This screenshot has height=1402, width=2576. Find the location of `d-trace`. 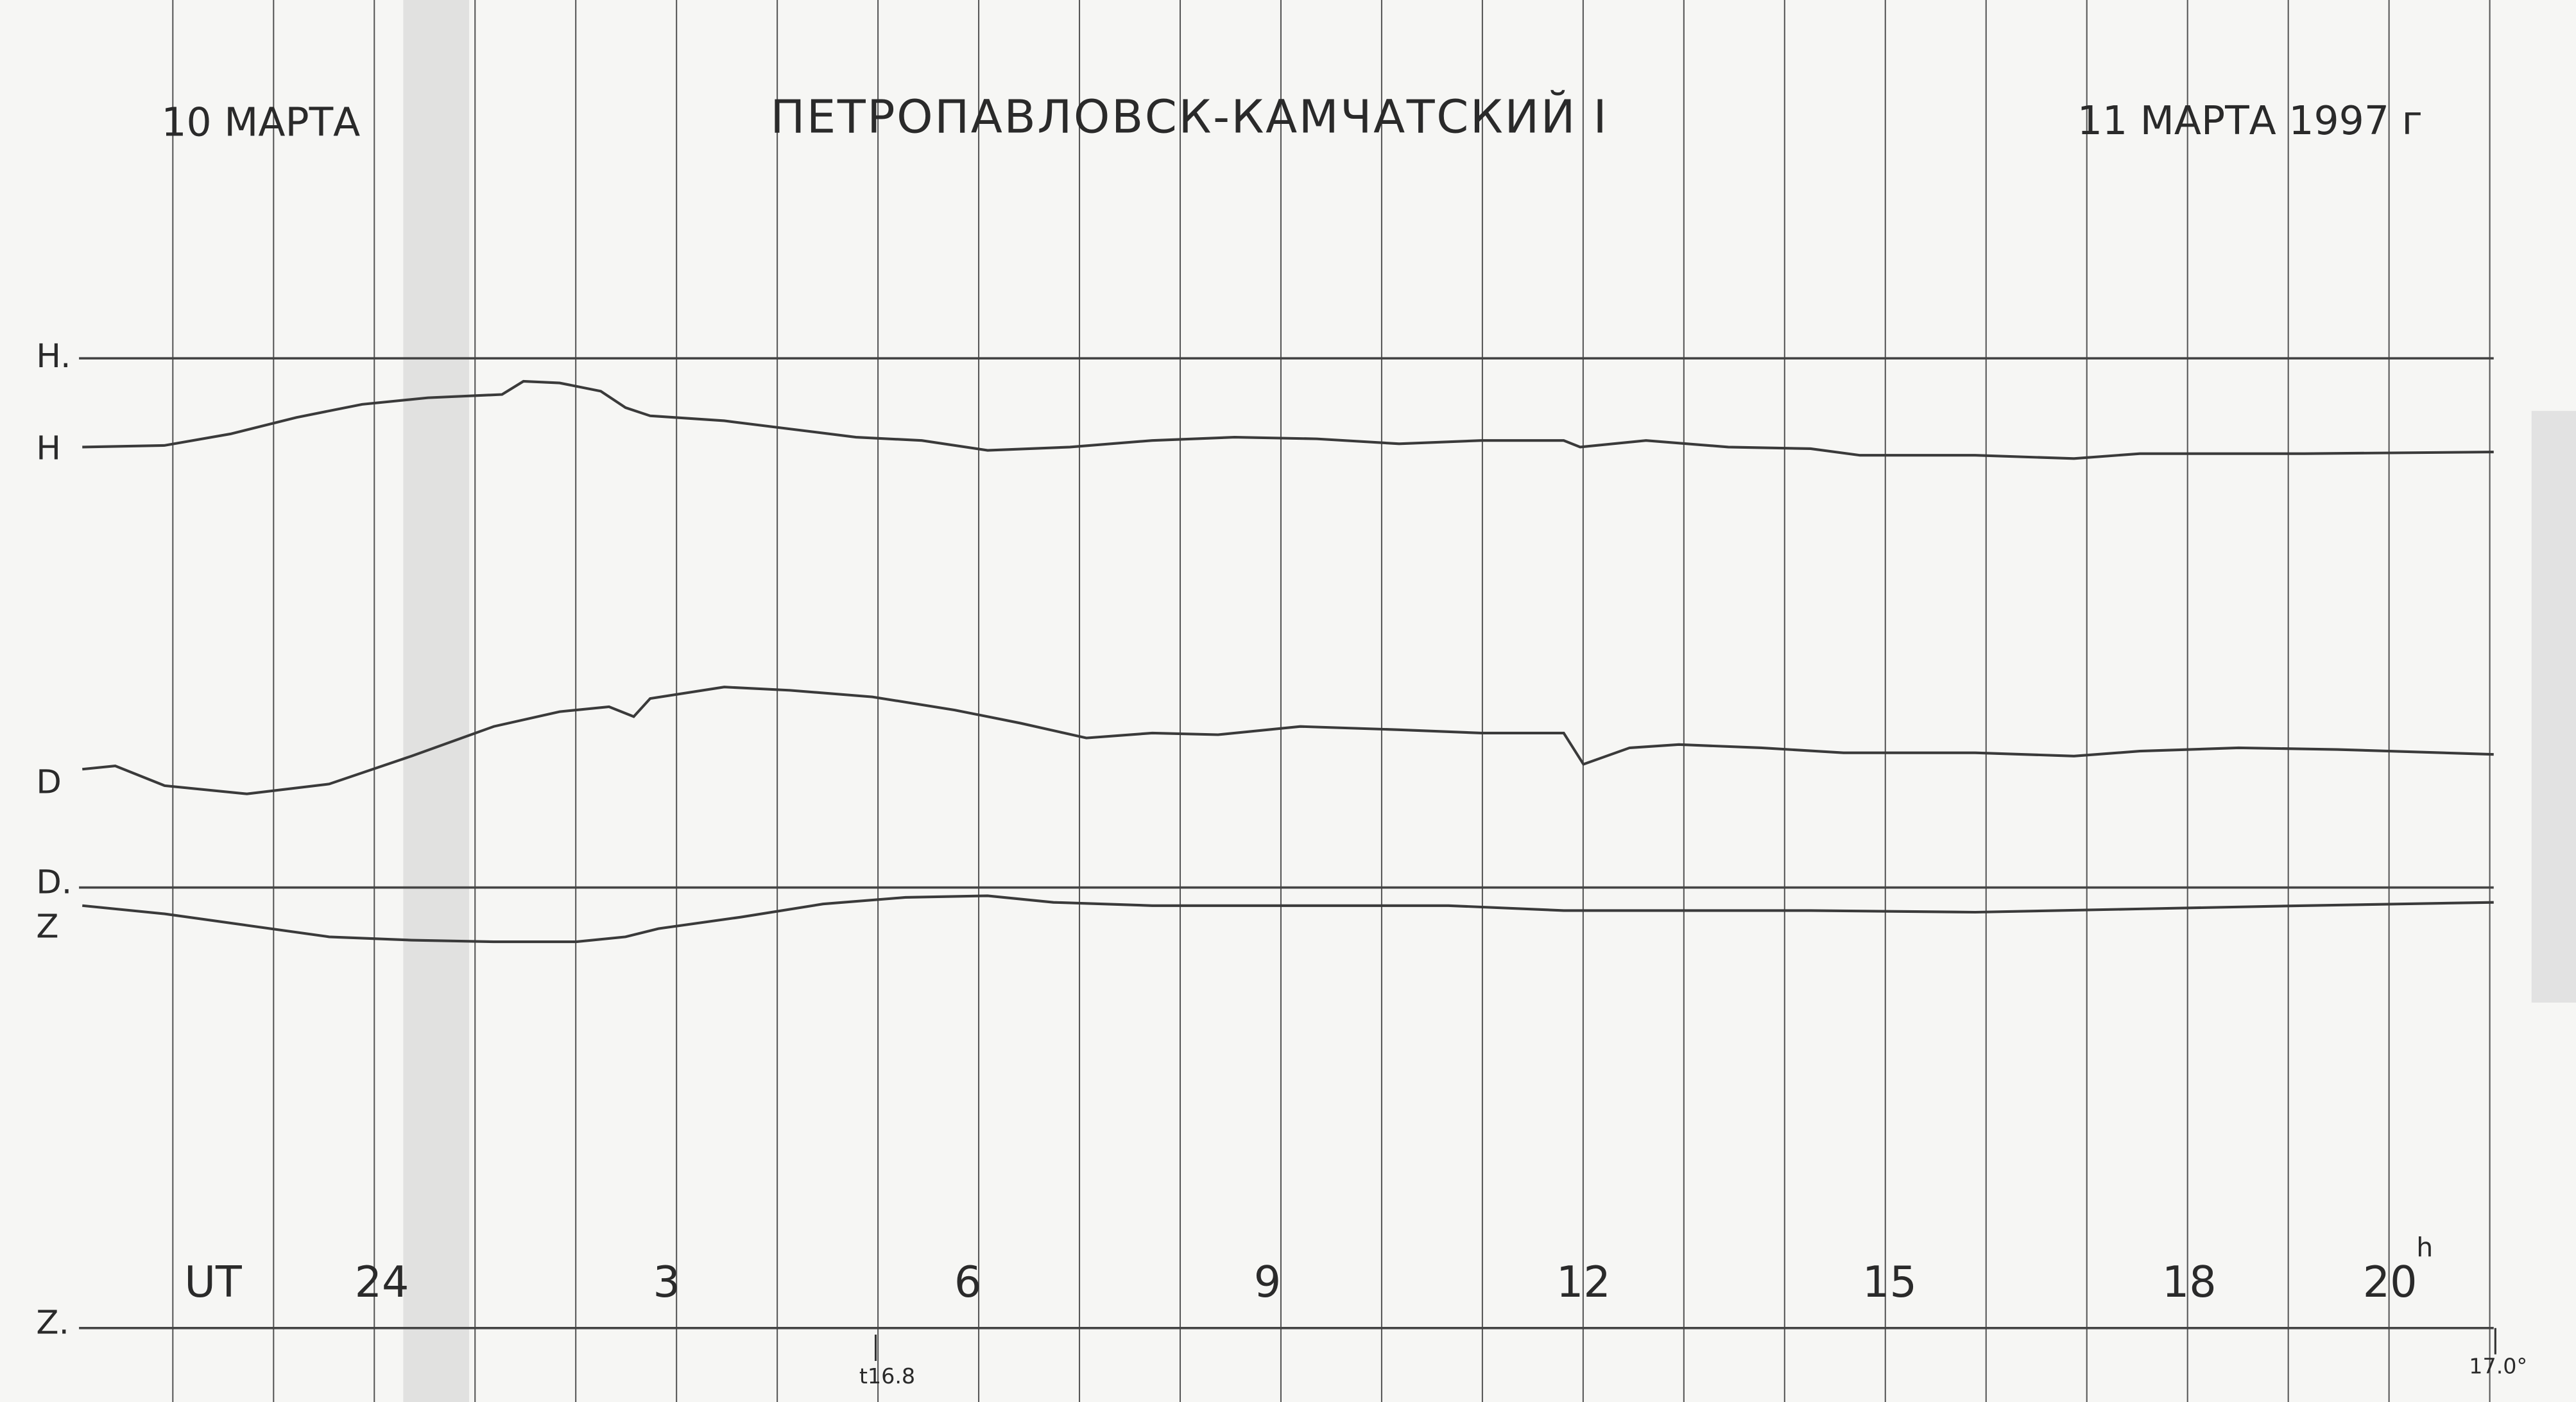

d-trace is located at coordinates (1288, 741).